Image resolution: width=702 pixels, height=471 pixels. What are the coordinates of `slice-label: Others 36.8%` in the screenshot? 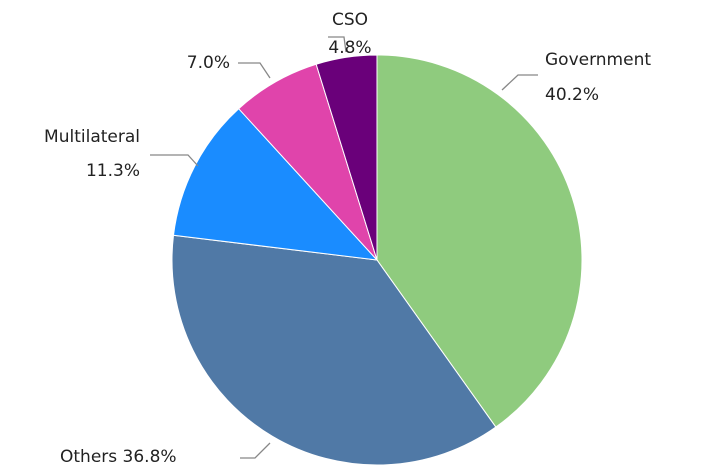 It's located at (118, 457).